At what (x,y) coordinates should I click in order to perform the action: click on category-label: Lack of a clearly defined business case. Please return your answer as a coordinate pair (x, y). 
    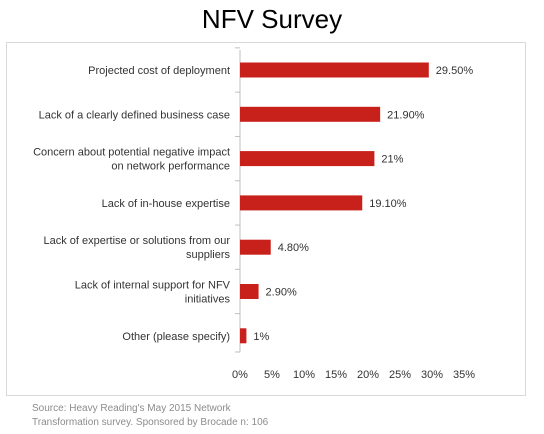
    Looking at the image, I should click on (134, 115).